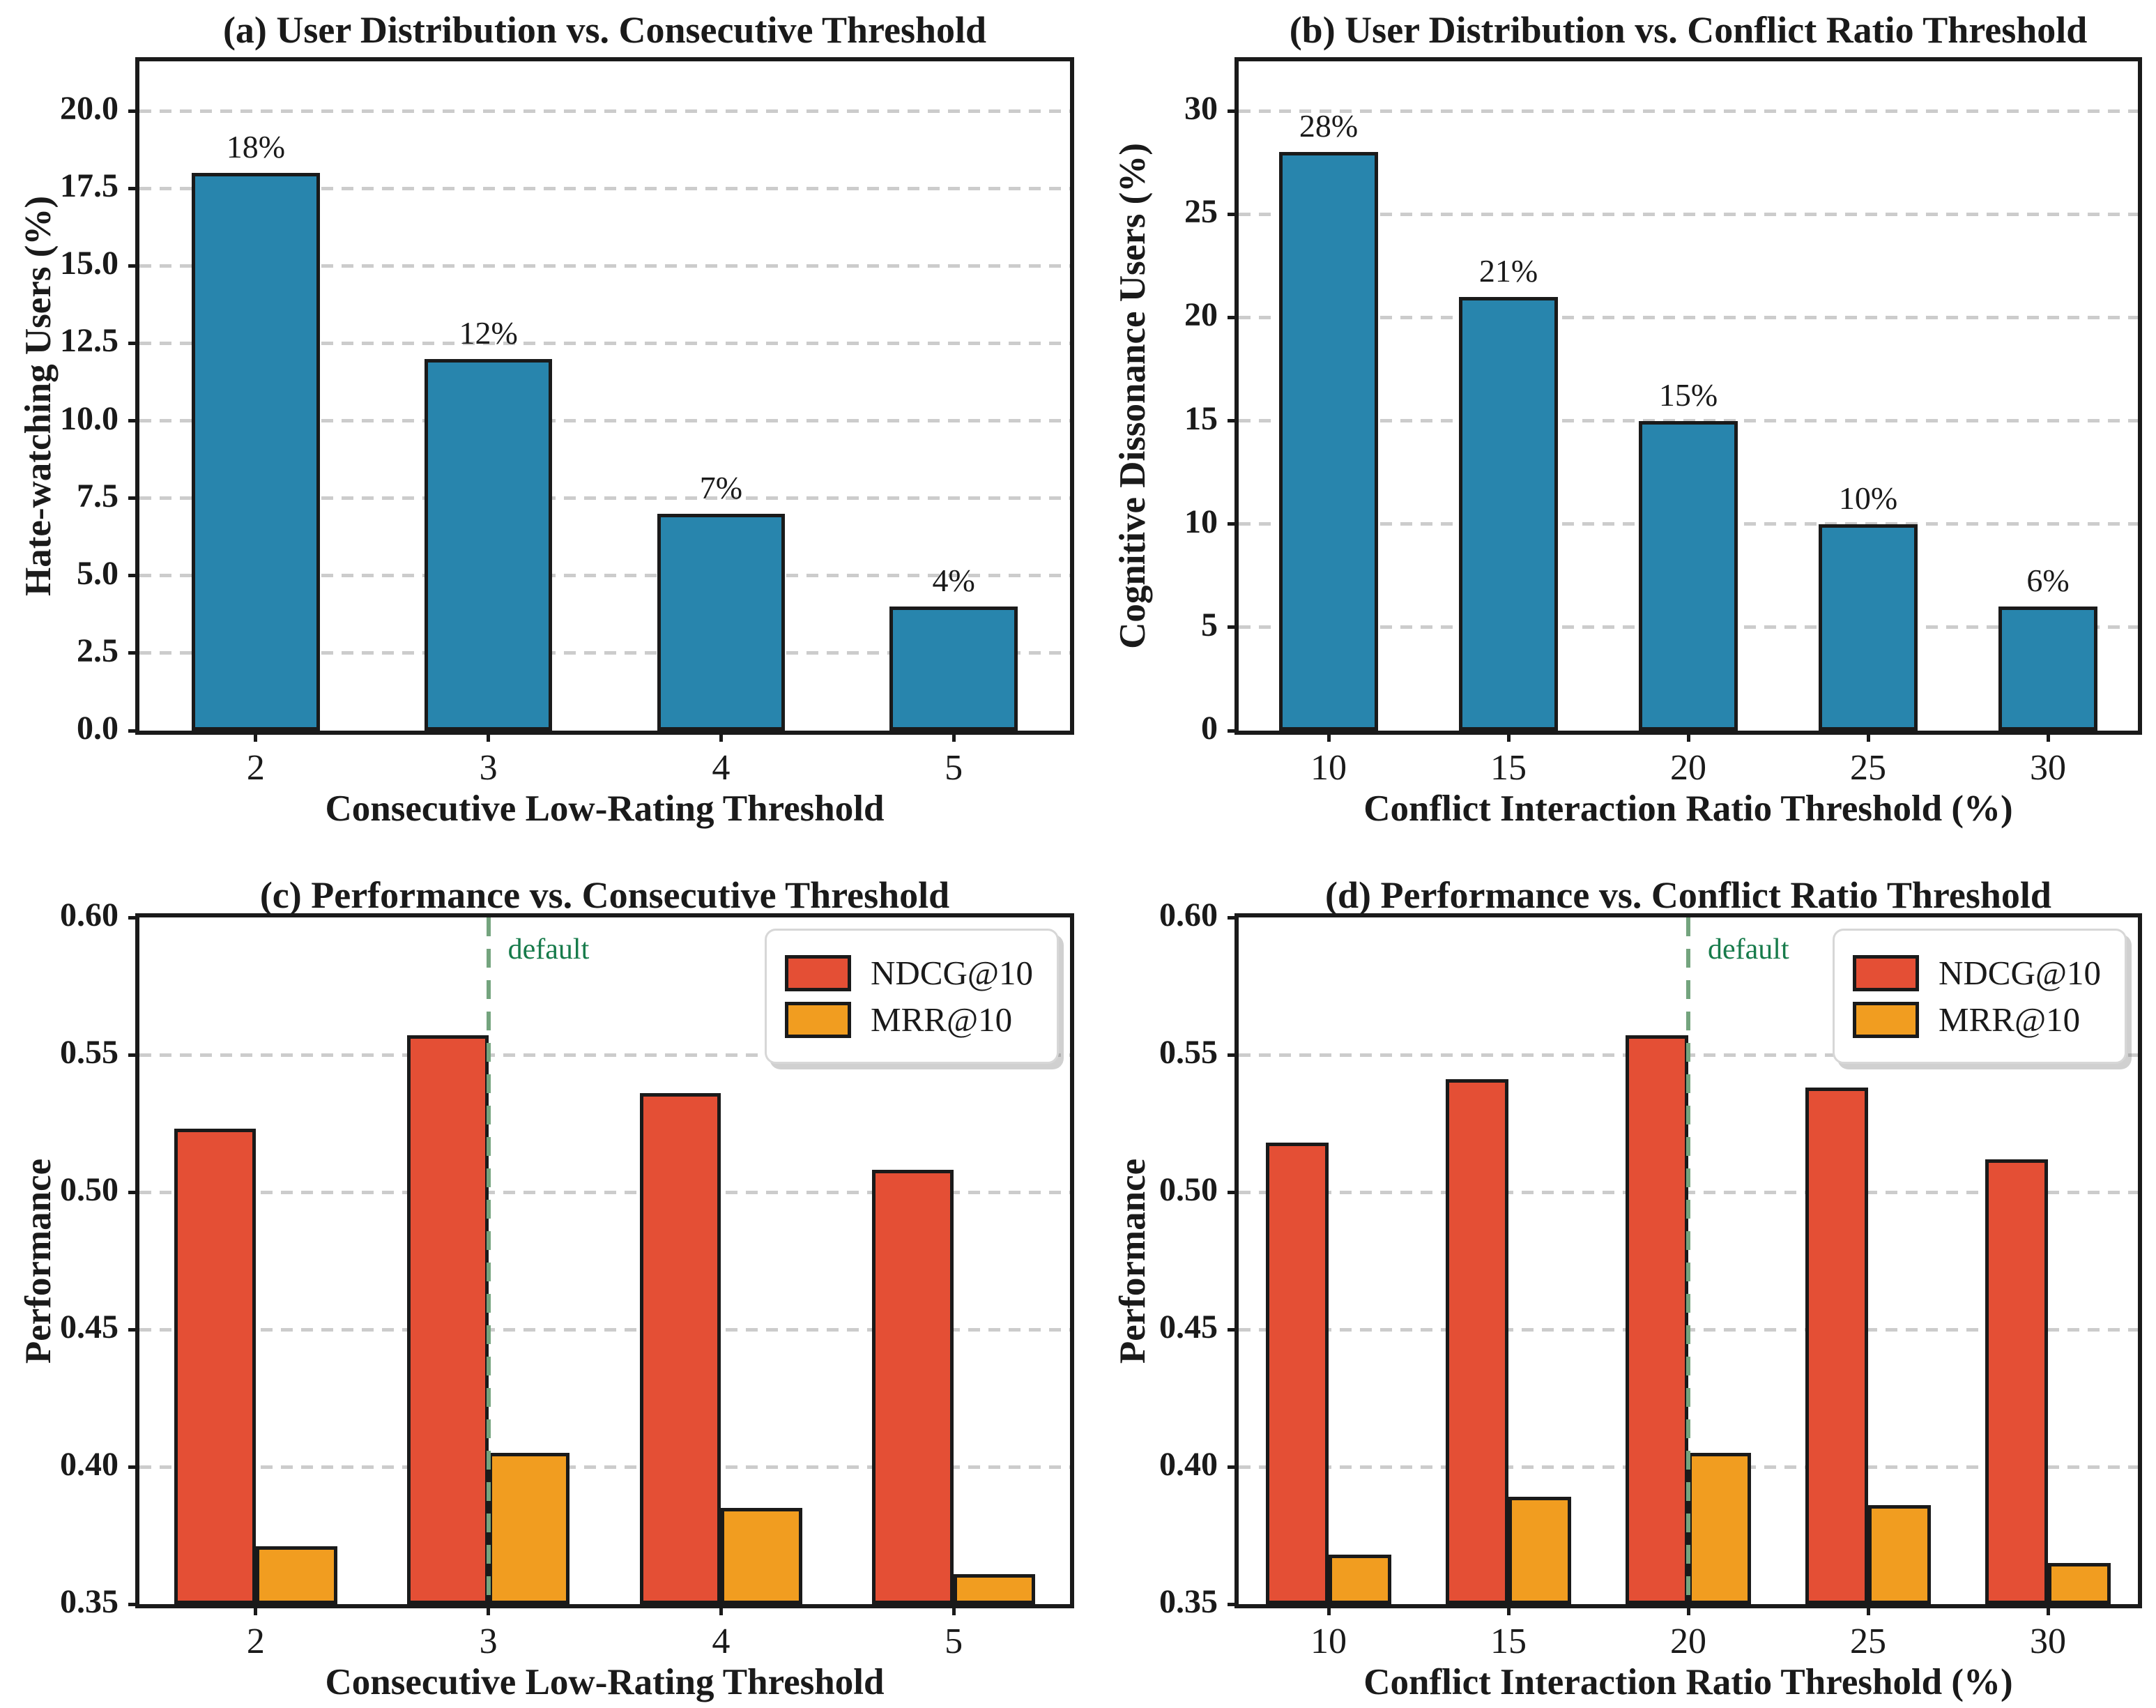  Describe the element at coordinates (1189, 915) in the screenshot. I see `y-tick-label: 0.60` at that location.